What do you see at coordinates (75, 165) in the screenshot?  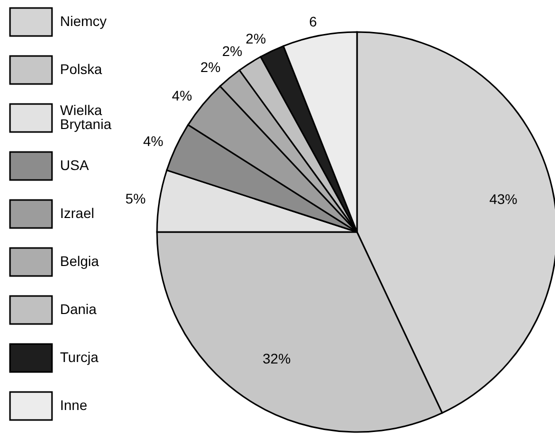 I see `legend-label: USA` at bounding box center [75, 165].